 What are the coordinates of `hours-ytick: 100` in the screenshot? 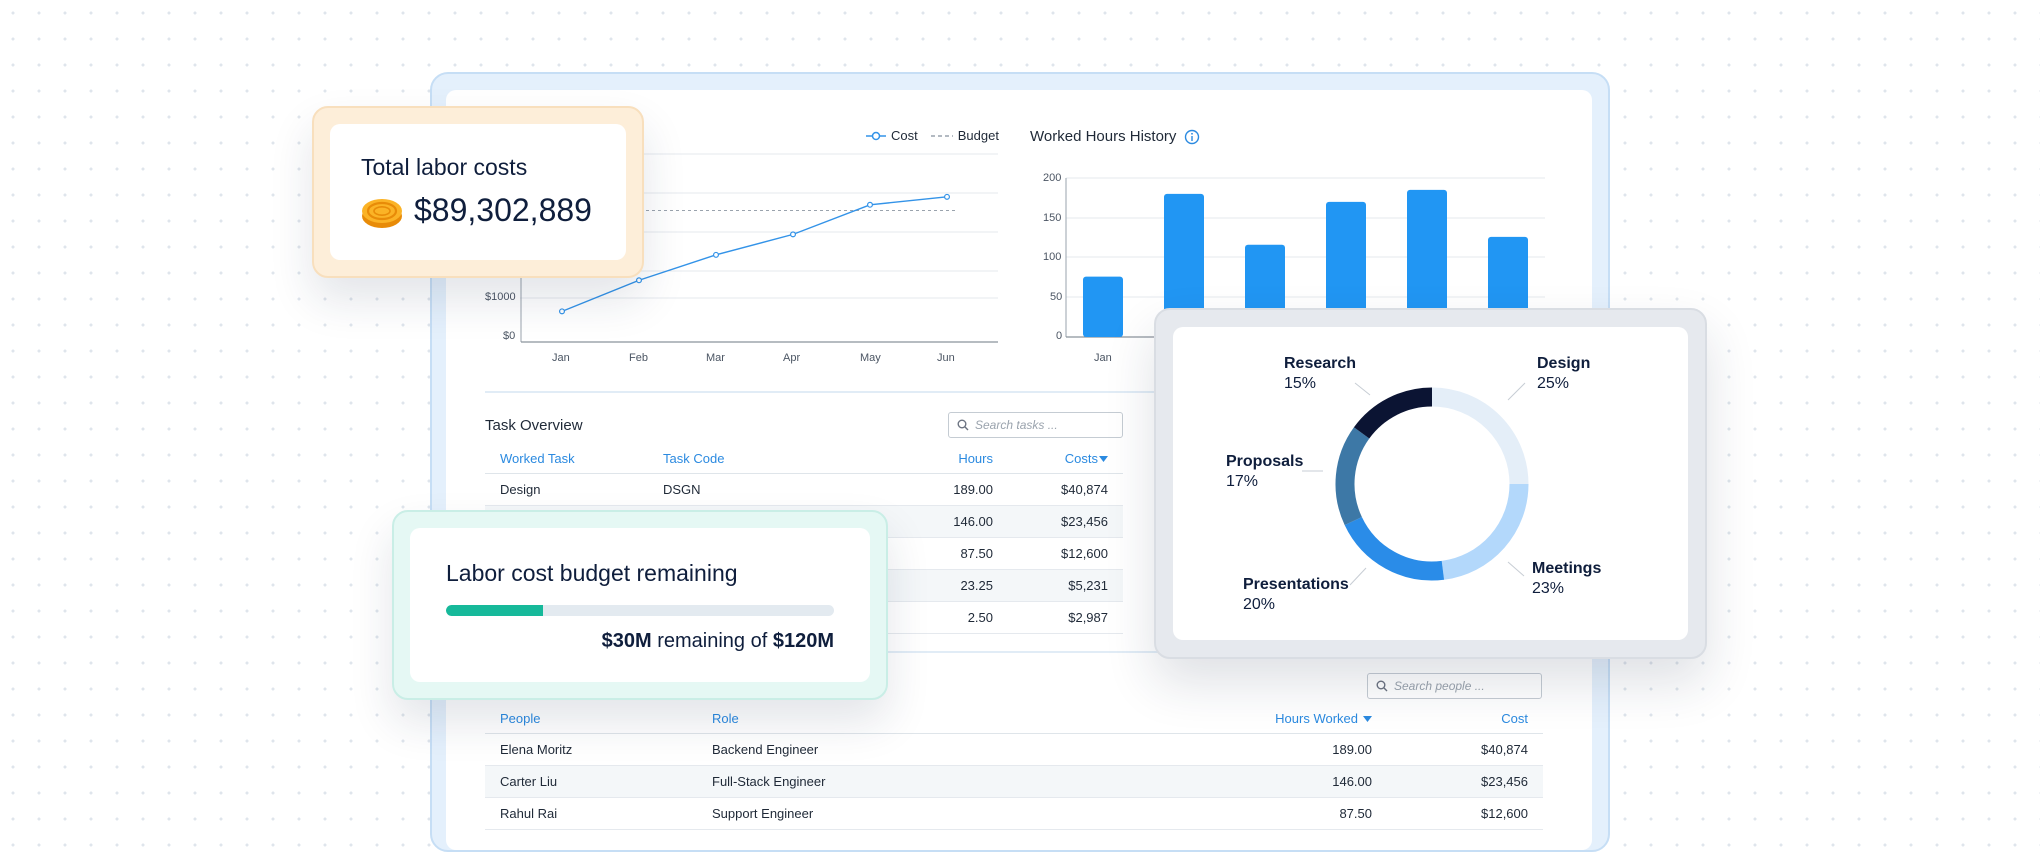 It's located at (1052, 257).